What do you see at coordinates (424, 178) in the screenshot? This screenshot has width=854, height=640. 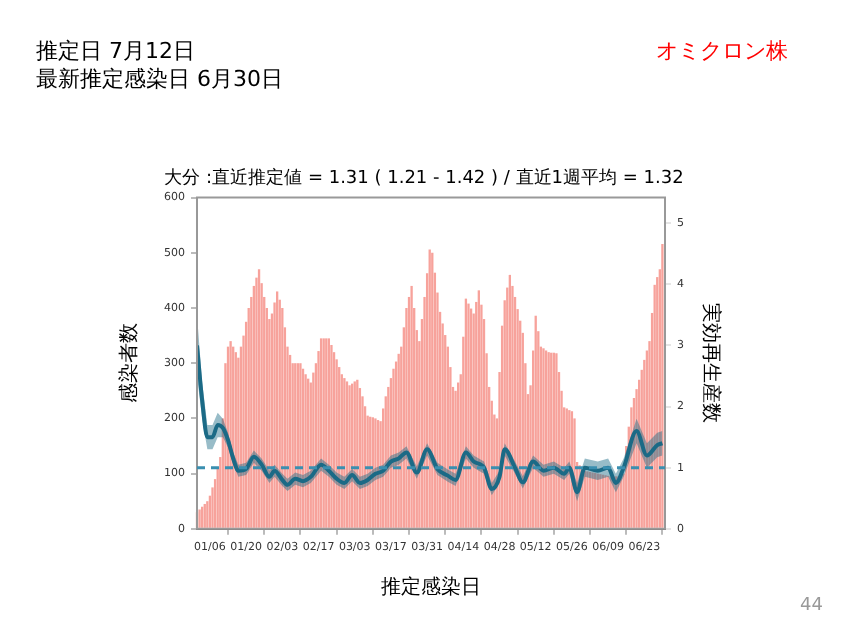 I see `chart-title: 大分 :直近推定値 = 1.31 ( 1.21 - 1.42 ) / 直近1週平均 = 1.32` at bounding box center [424, 178].